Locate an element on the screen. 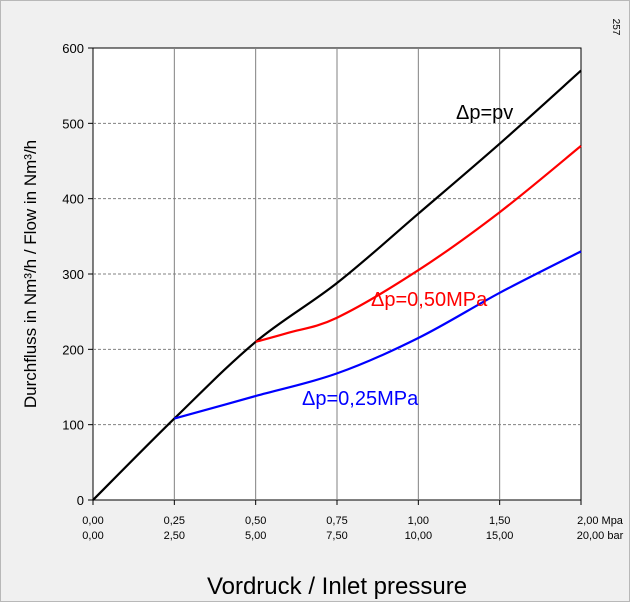  x-tick-label-bar: 5,00 is located at coordinates (255, 536).